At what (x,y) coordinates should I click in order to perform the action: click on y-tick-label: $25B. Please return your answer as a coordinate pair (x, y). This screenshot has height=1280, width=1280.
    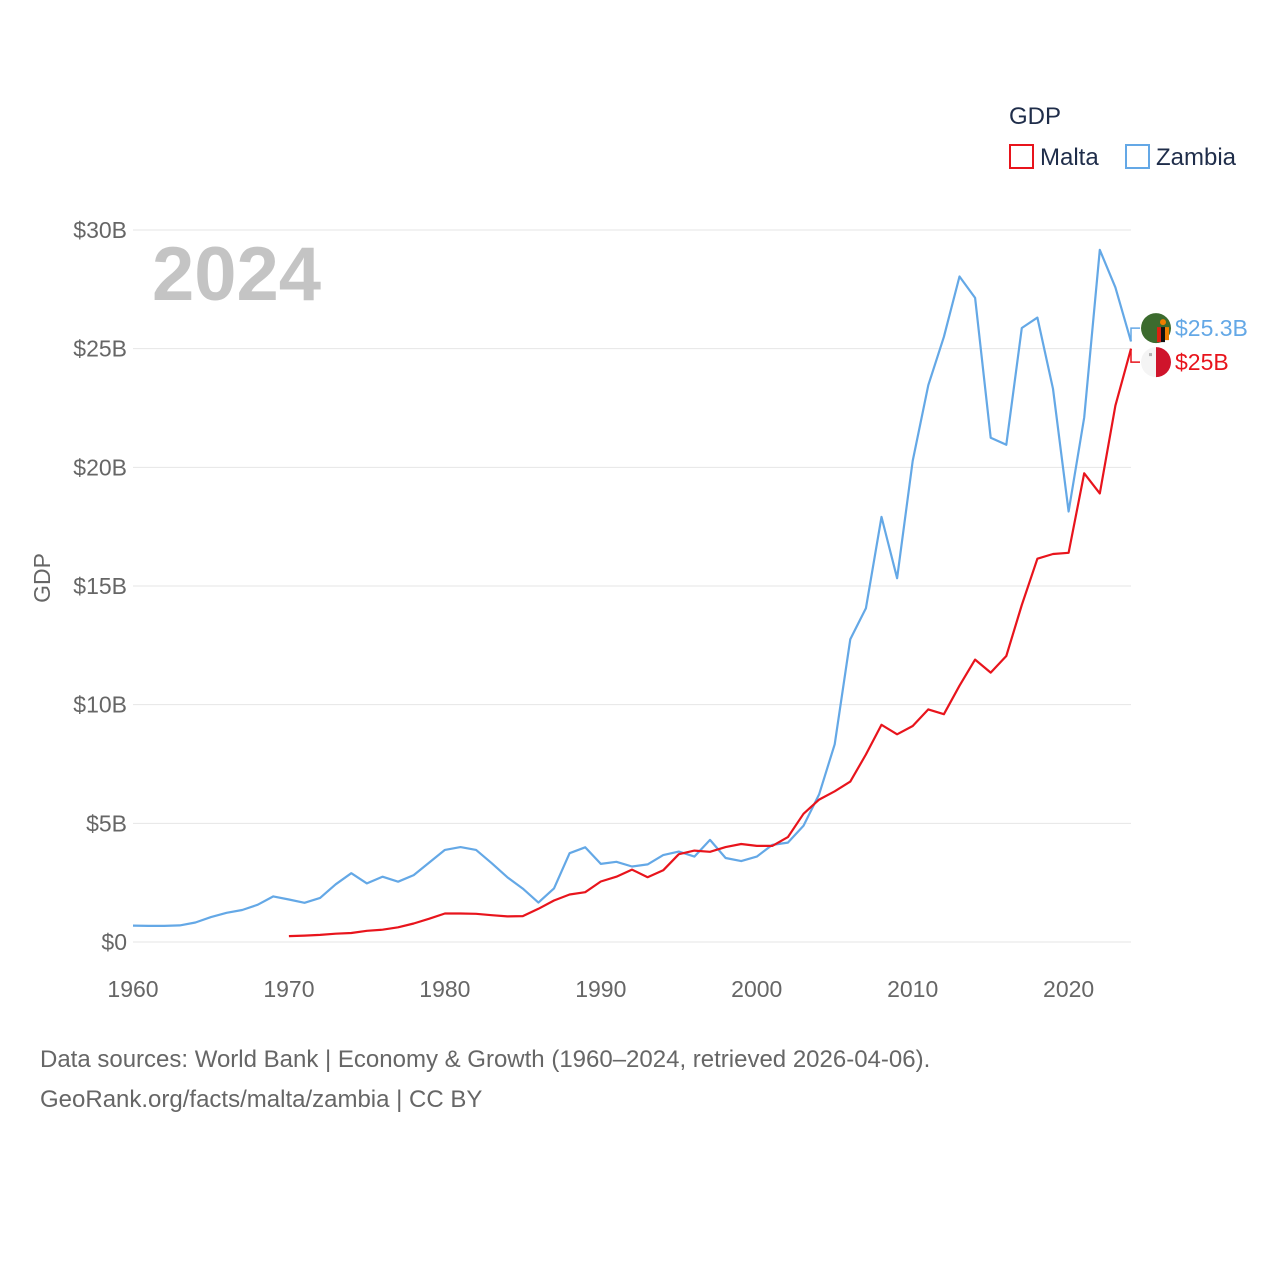
    Looking at the image, I should click on (100, 349).